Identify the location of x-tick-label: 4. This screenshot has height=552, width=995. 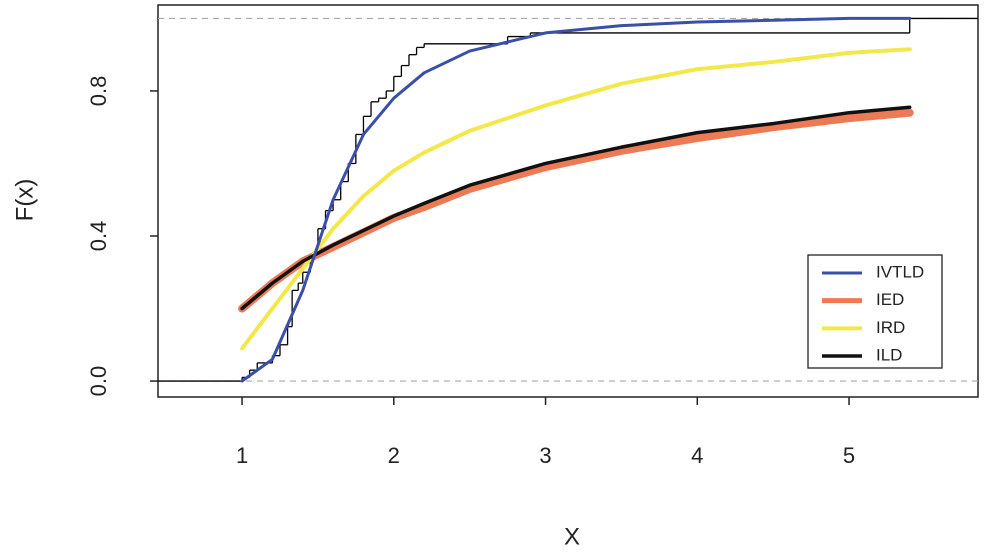
(697, 455).